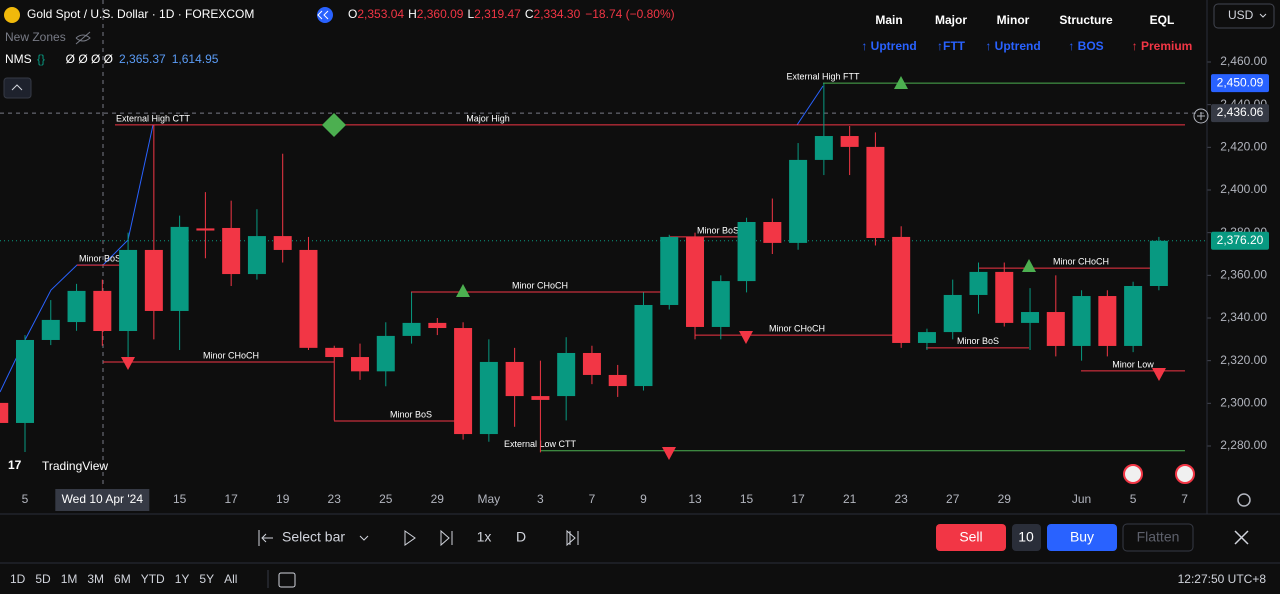  What do you see at coordinates (153, 579) in the screenshot?
I see `range-button: YTD` at bounding box center [153, 579].